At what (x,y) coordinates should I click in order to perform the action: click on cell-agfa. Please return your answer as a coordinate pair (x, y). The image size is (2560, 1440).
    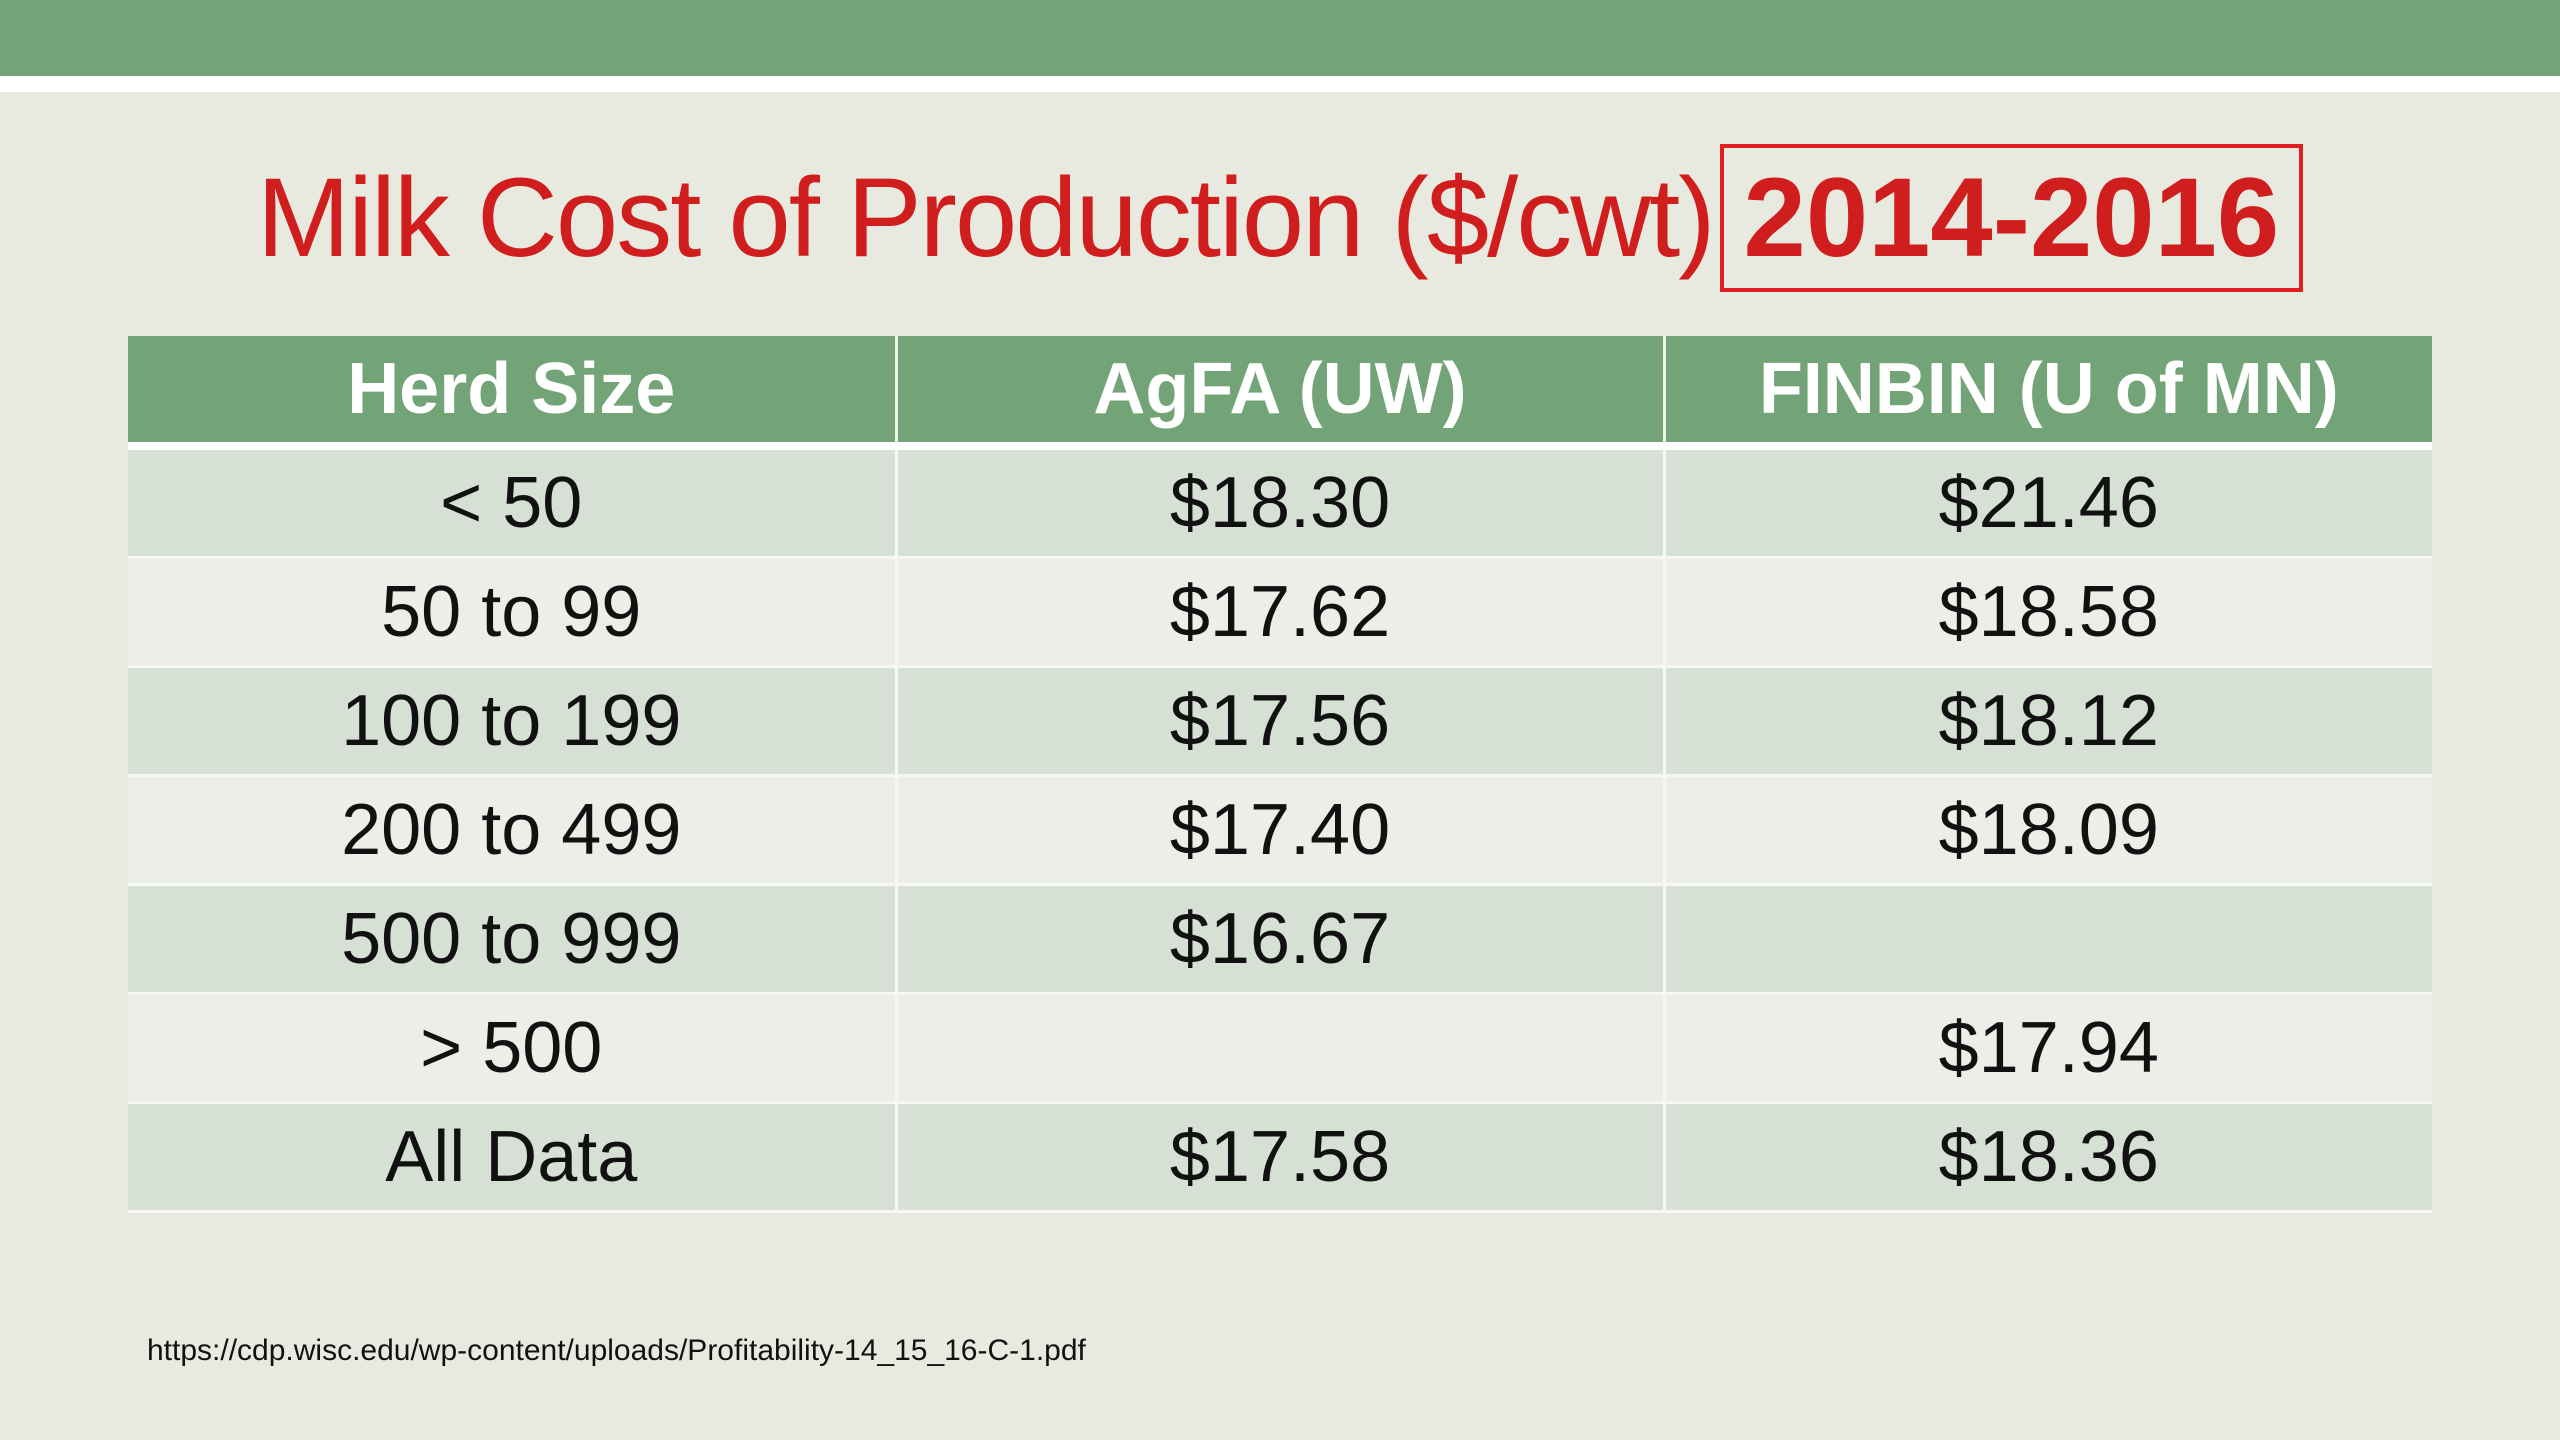
    Looking at the image, I should click on (1281, 1048).